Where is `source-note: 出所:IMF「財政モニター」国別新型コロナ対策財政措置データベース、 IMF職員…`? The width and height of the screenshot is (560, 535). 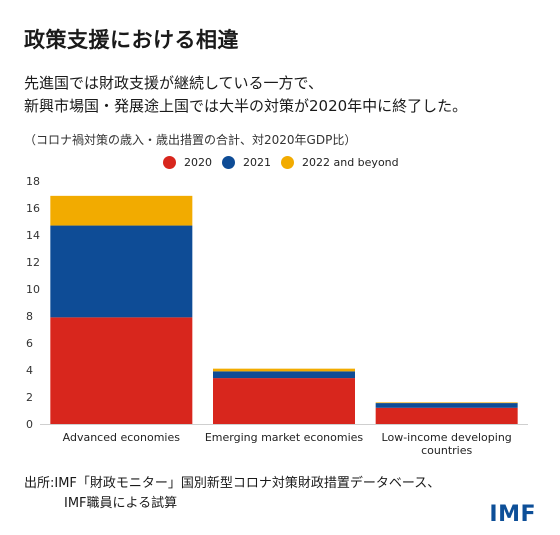 source-note: 出所:IMF「財政モニター」国別新型コロナ対策財政措置データベース、 IMF職員… is located at coordinates (232, 494).